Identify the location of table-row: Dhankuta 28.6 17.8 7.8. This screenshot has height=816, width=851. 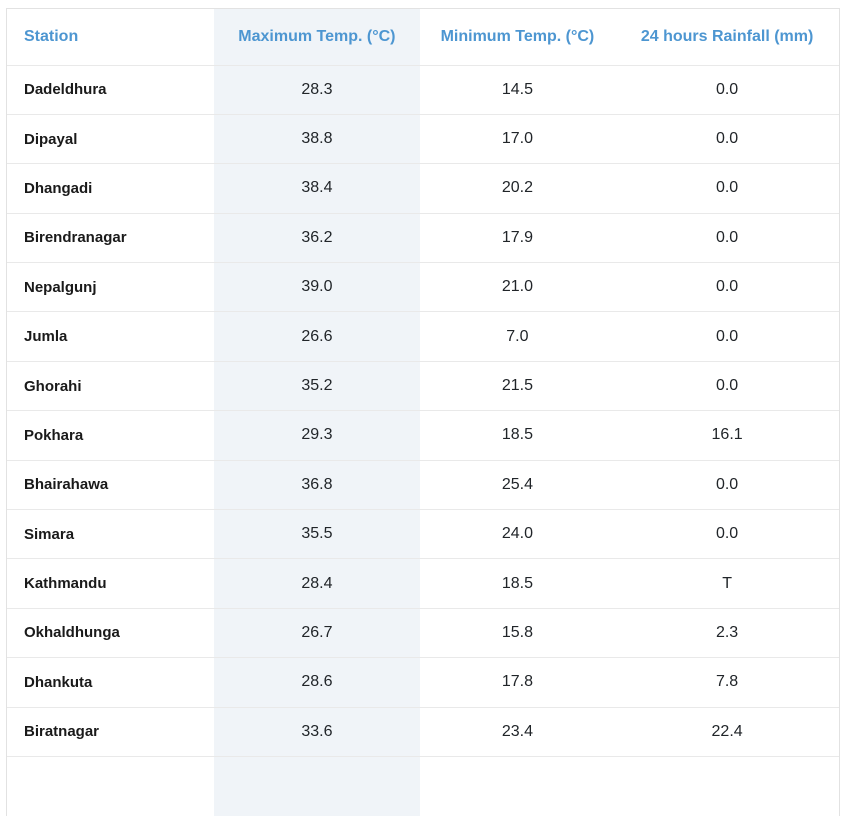
(423, 682).